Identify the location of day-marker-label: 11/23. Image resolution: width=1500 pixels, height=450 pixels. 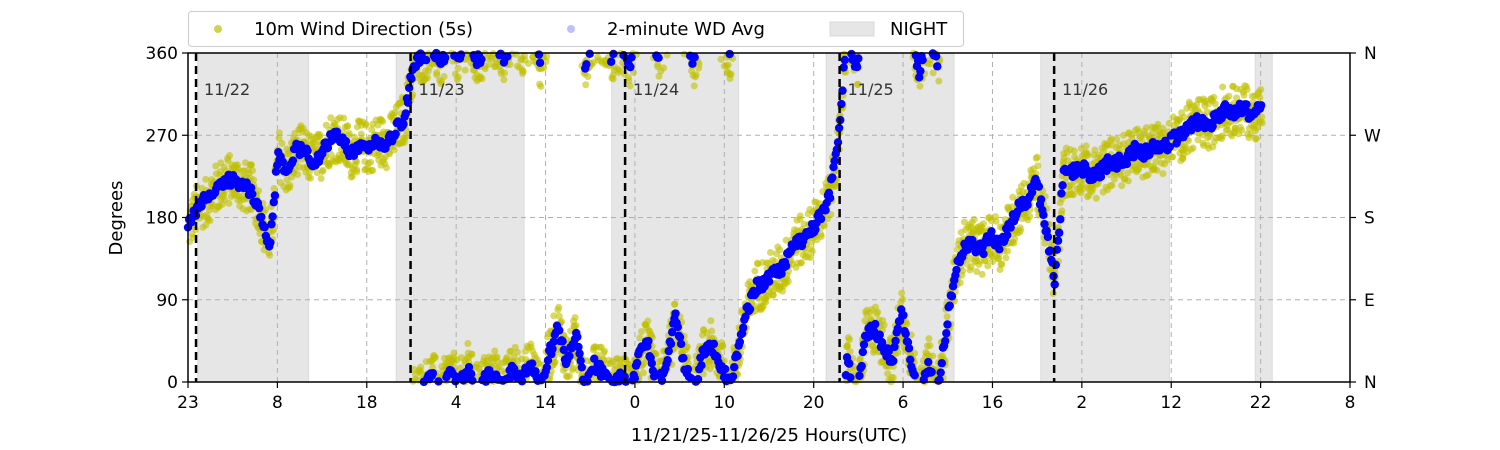
(442, 89).